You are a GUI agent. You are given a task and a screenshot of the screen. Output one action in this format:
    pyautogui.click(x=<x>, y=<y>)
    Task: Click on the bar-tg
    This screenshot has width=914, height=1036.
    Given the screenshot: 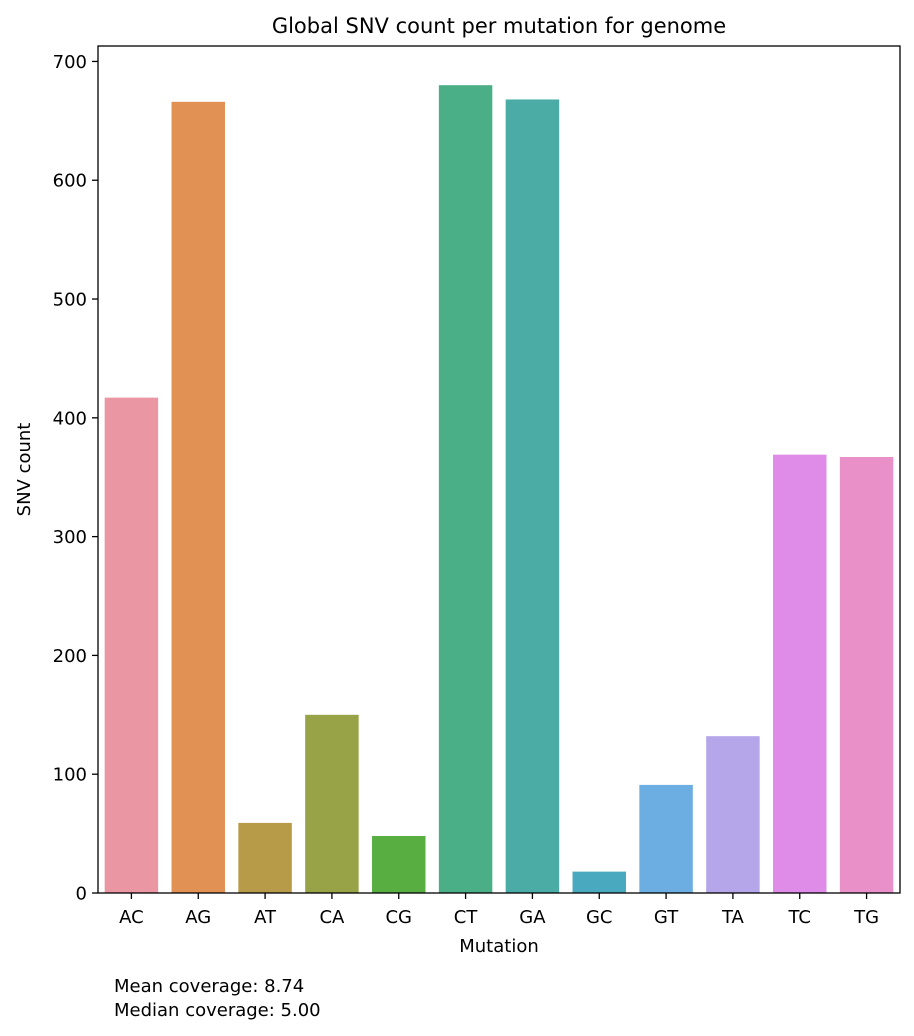 What is the action you would take?
    pyautogui.click(x=866, y=675)
    